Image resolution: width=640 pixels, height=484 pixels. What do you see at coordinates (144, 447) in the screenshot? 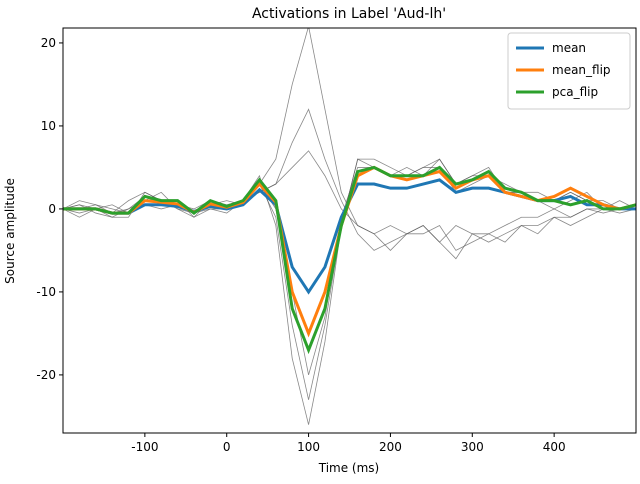
I see `x-tick-label: -100` at bounding box center [144, 447].